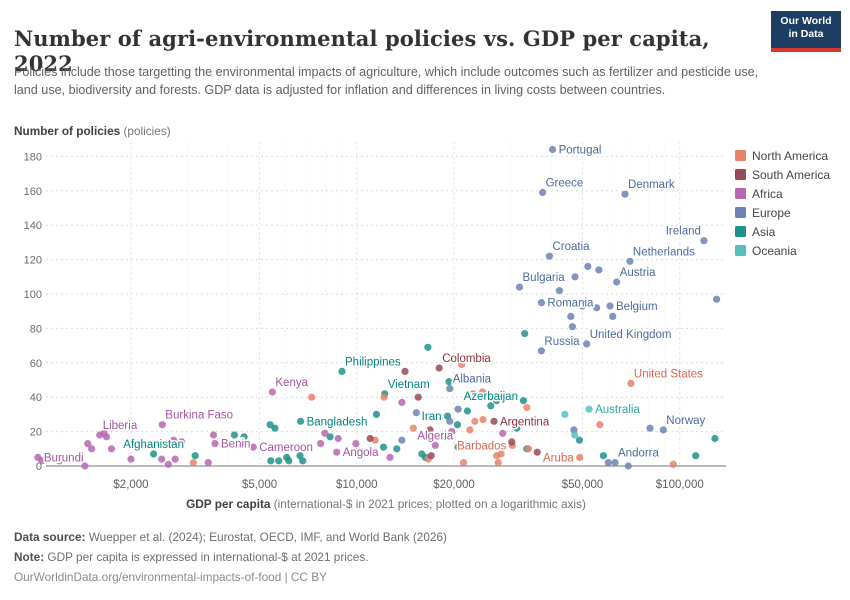 This screenshot has width=850, height=600. I want to click on data-point-united-states, so click(631, 383).